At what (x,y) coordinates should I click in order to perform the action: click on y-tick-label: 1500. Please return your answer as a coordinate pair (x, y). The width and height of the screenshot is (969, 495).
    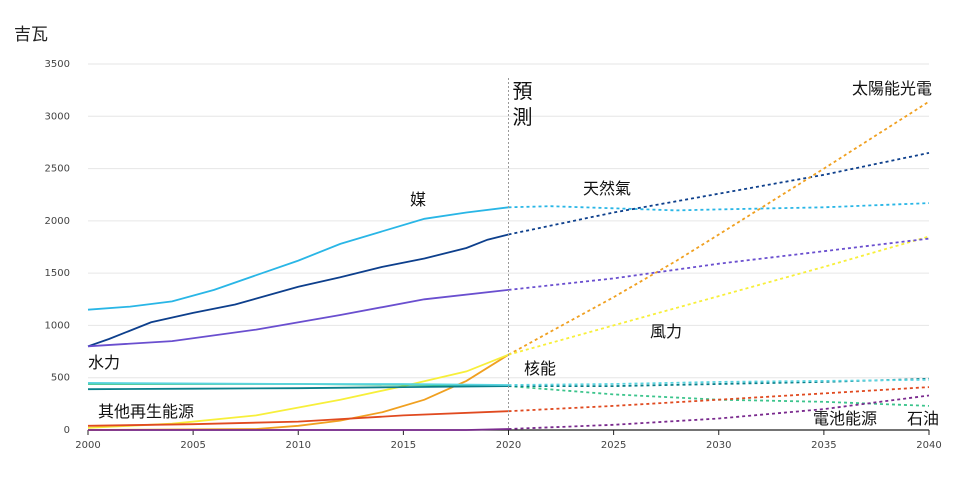
    Looking at the image, I should click on (57, 273).